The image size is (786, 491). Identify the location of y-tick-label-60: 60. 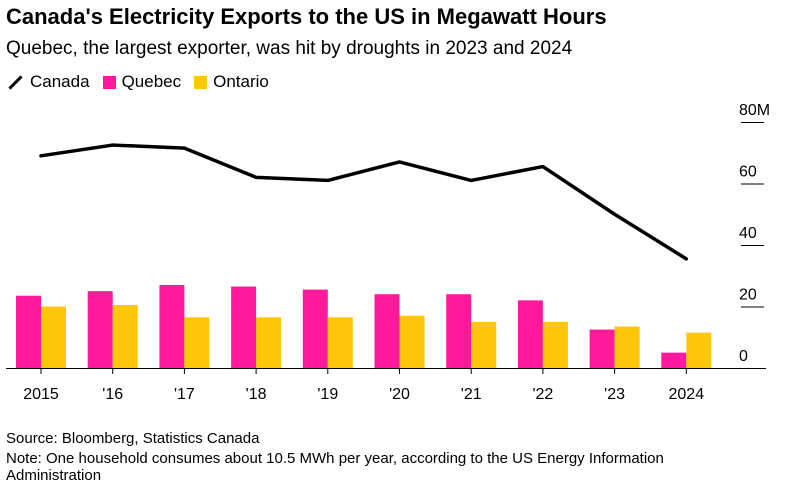
(748, 172).